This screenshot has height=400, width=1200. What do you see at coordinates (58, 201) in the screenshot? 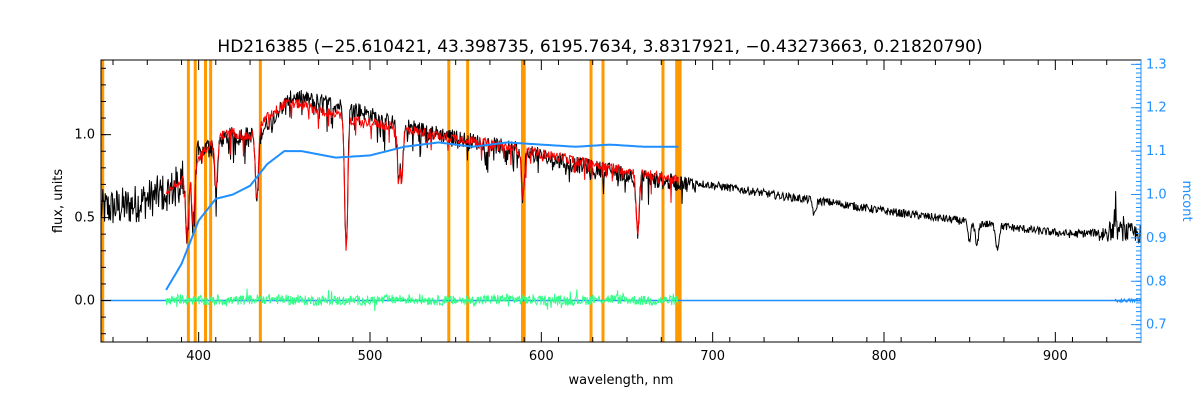
I see `y-axis-label: flux, units` at bounding box center [58, 201].